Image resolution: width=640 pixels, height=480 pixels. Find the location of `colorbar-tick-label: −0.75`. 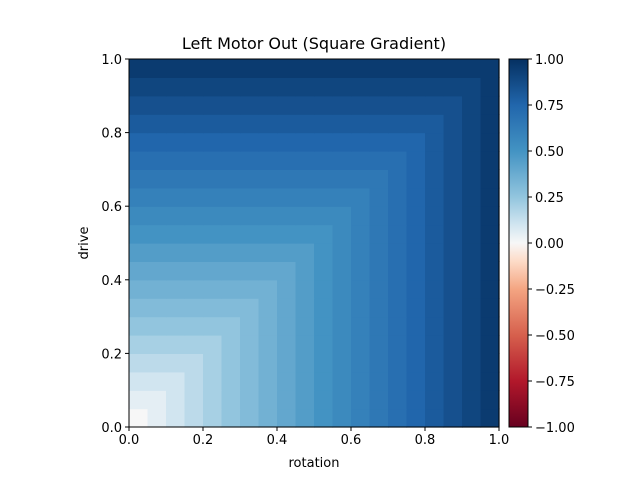

colorbar-tick-label: −0.75 is located at coordinates (555, 382).